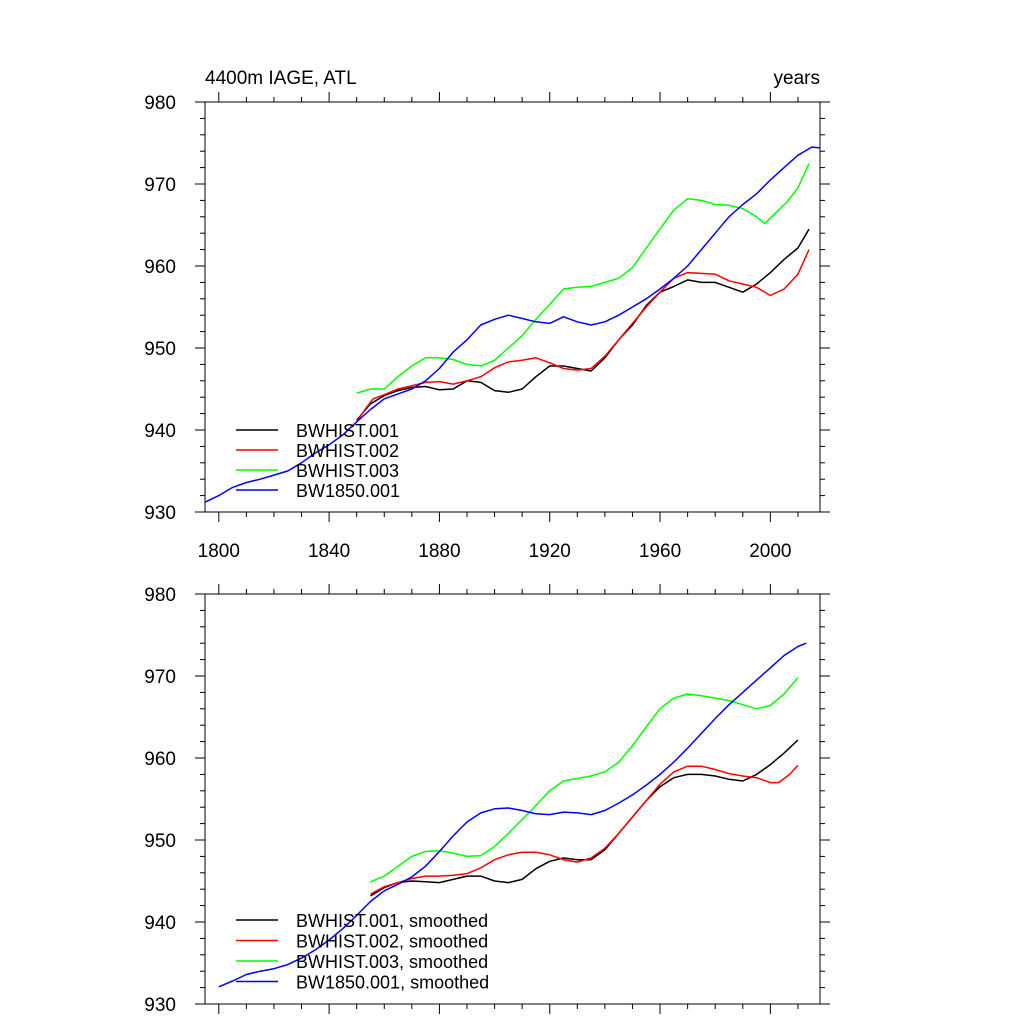 Image resolution: width=1024 pixels, height=1024 pixels. What do you see at coordinates (660, 551) in the screenshot?
I see `x-tick-label: 1960` at bounding box center [660, 551].